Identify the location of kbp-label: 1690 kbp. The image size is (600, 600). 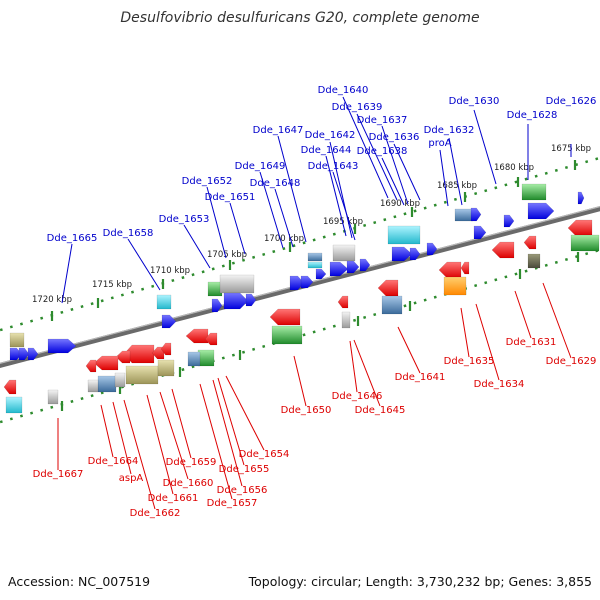
(400, 204).